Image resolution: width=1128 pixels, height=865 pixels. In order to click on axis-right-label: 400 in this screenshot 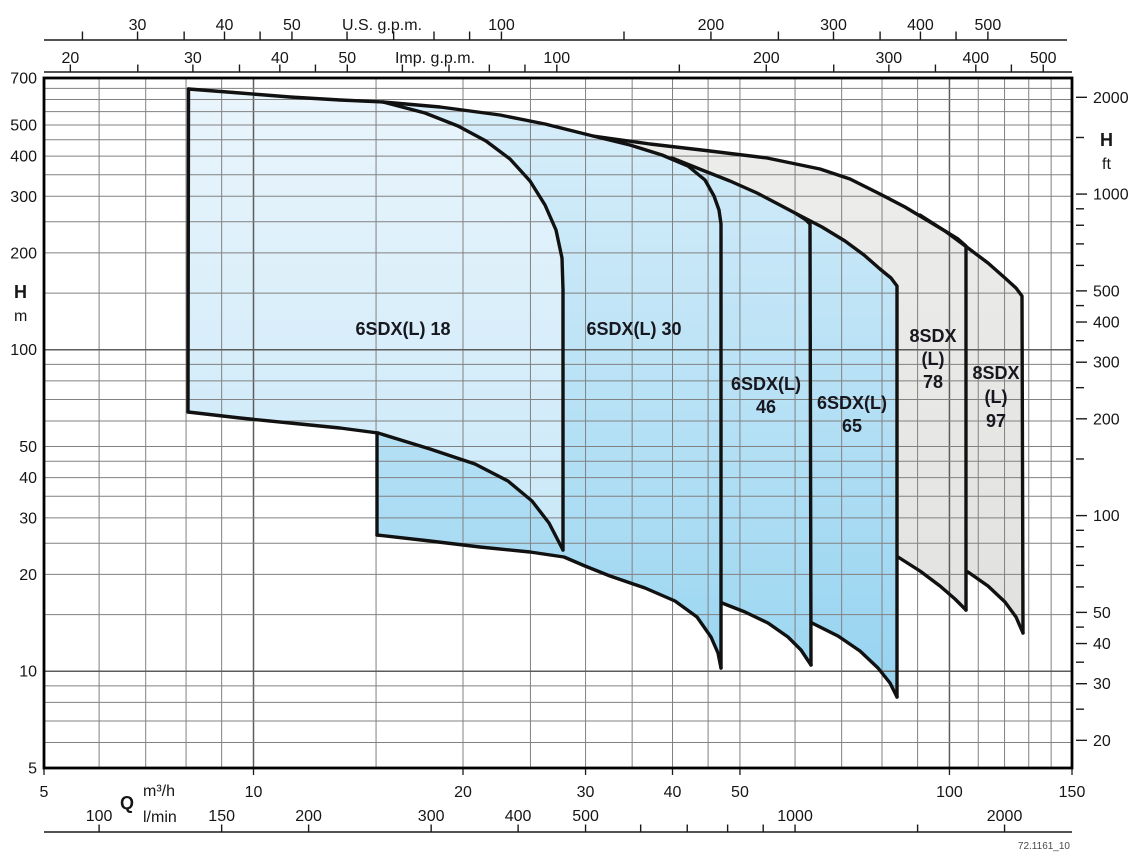, I will do `click(1106, 323)`.